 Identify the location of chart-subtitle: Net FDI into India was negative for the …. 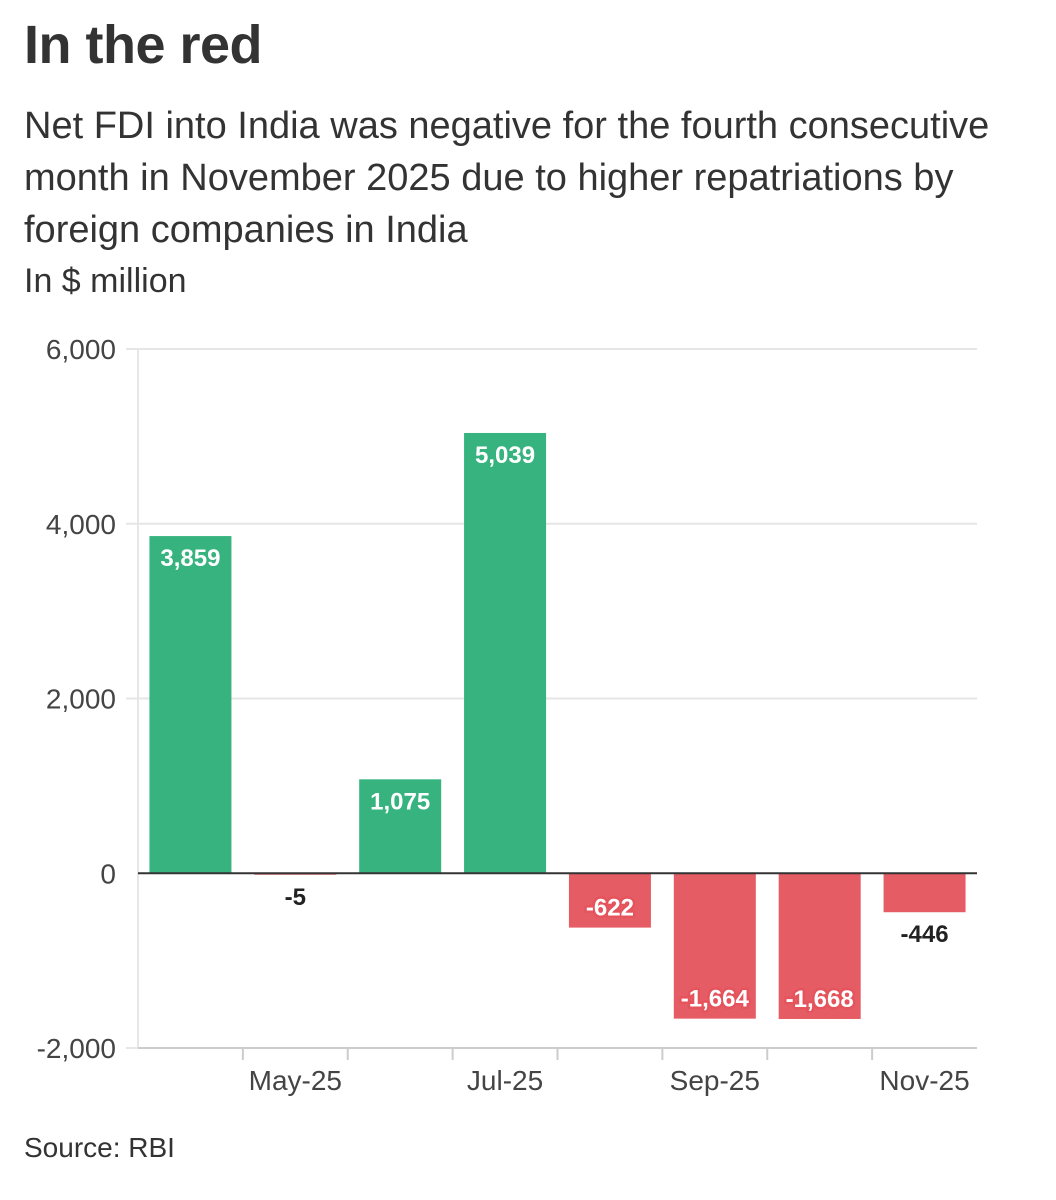
(507, 178).